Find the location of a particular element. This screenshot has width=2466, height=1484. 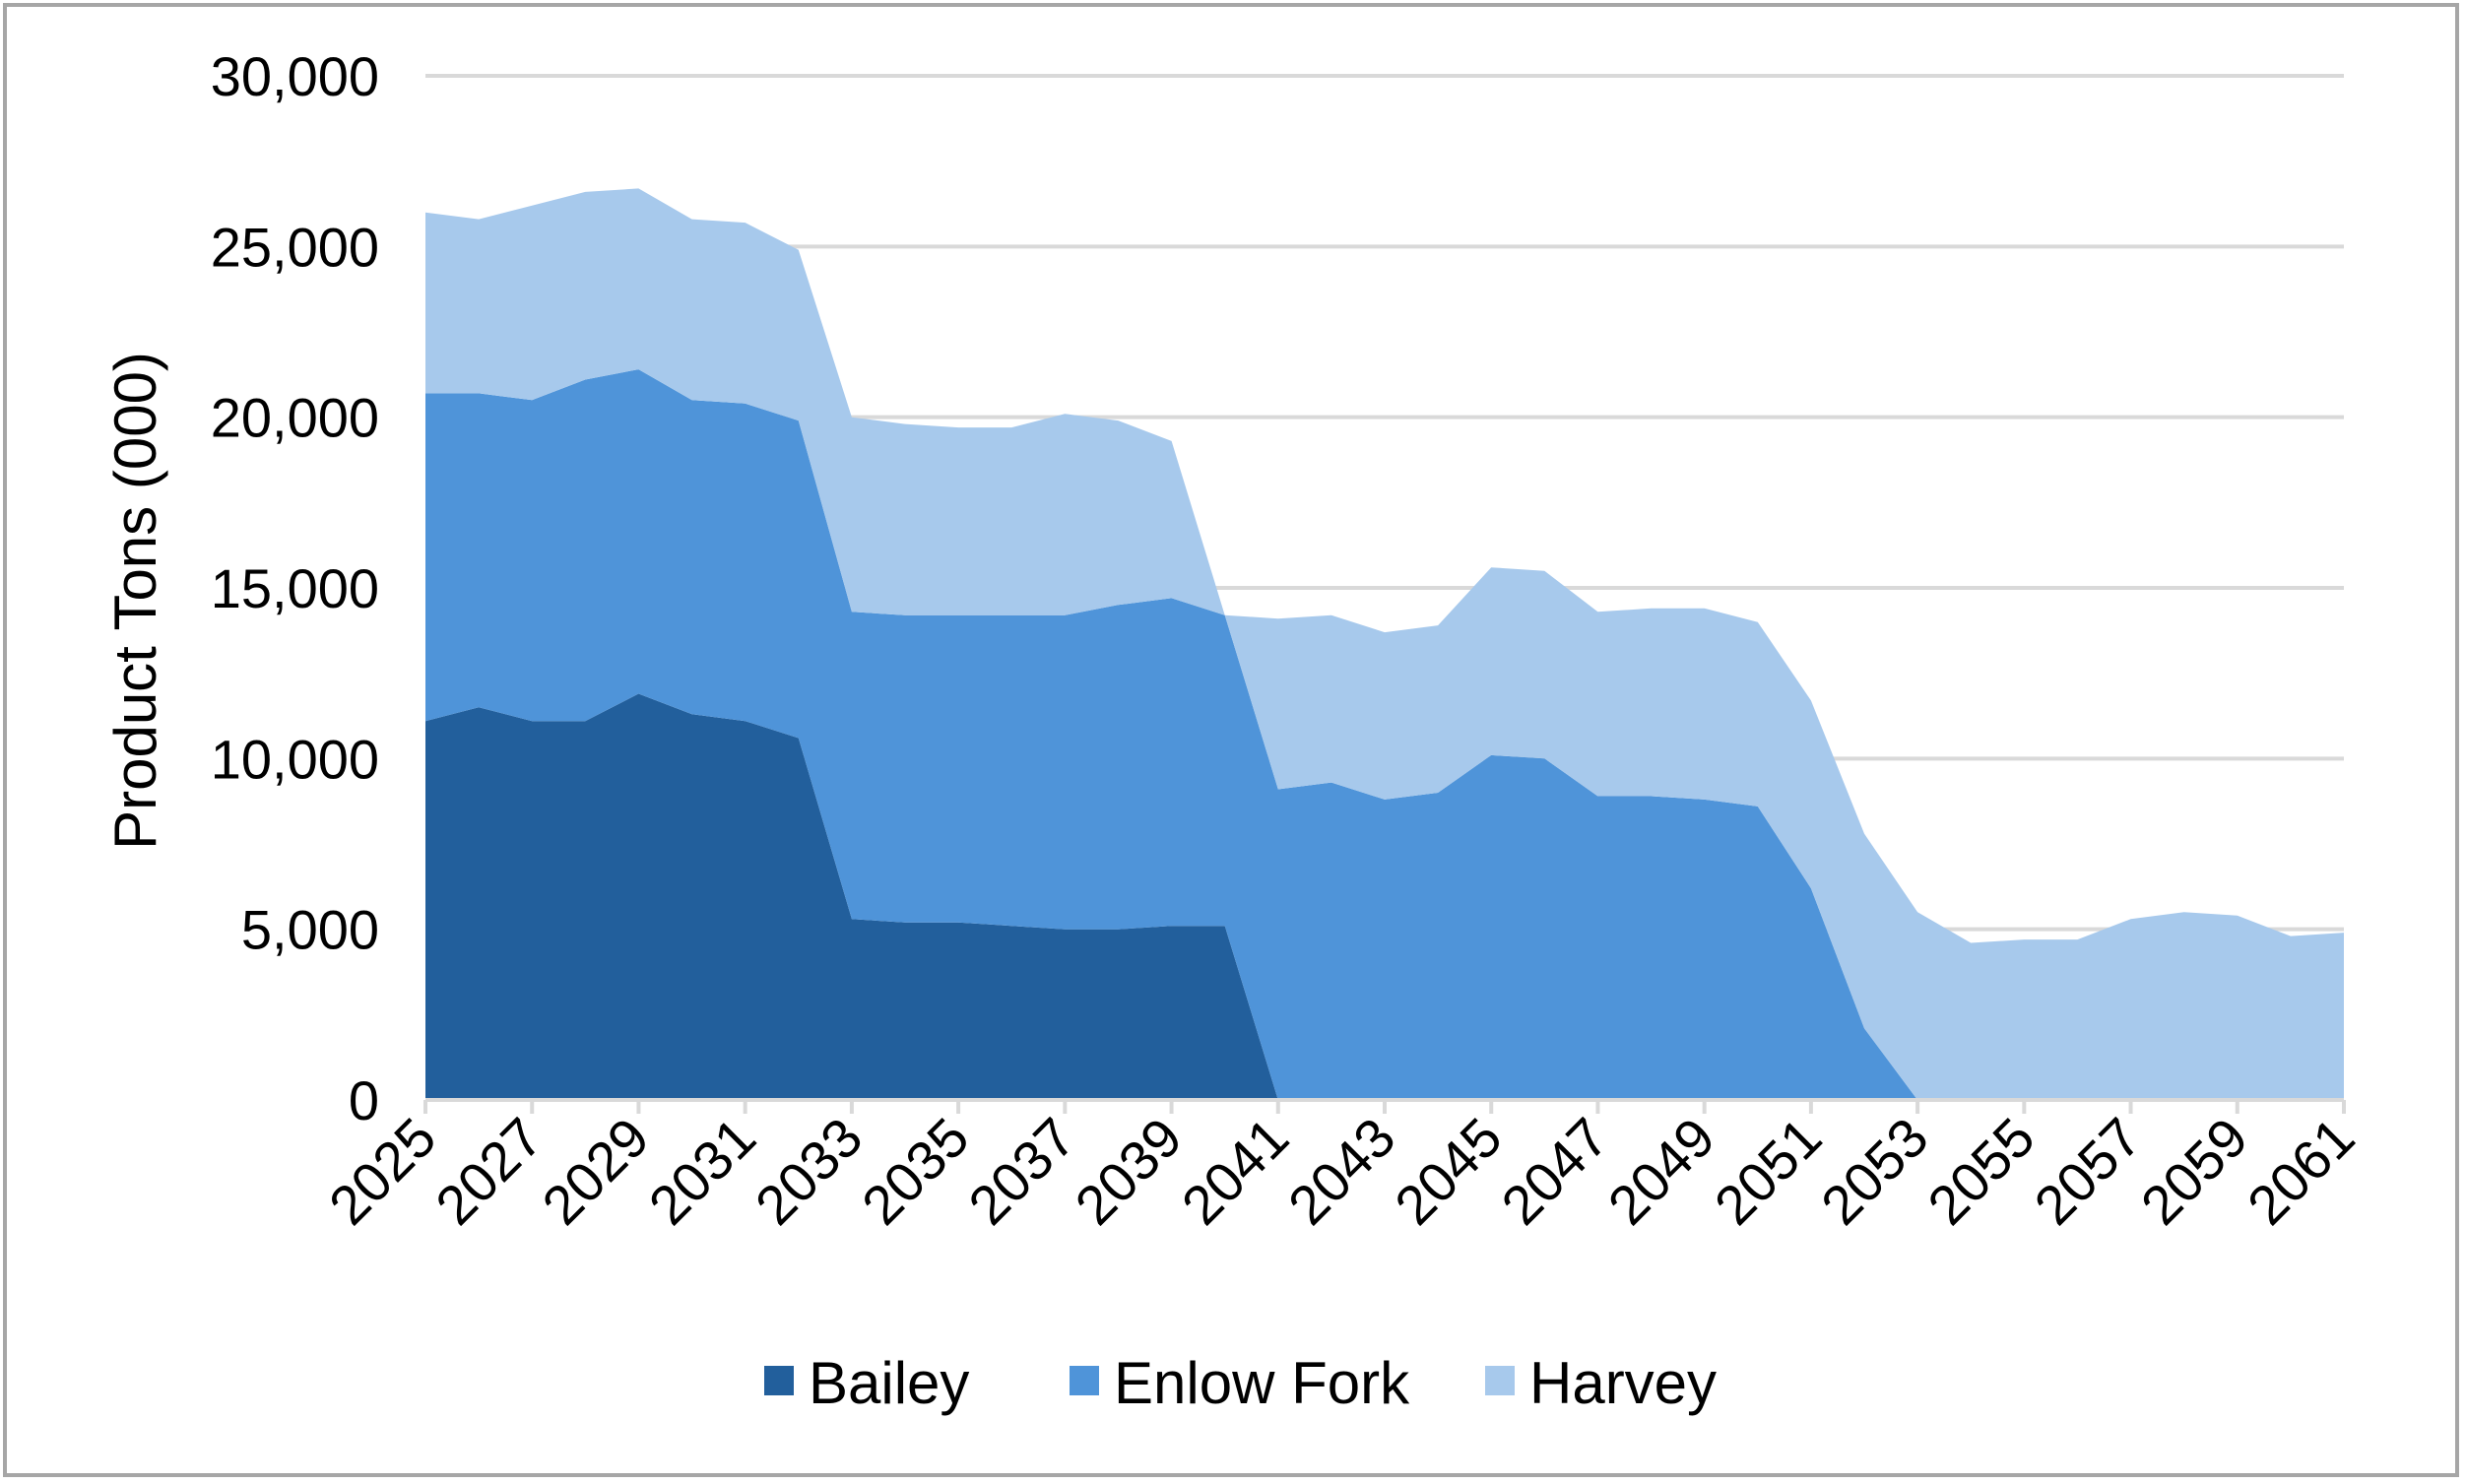

x-tick-label: 2053 is located at coordinates (1874, 1171).